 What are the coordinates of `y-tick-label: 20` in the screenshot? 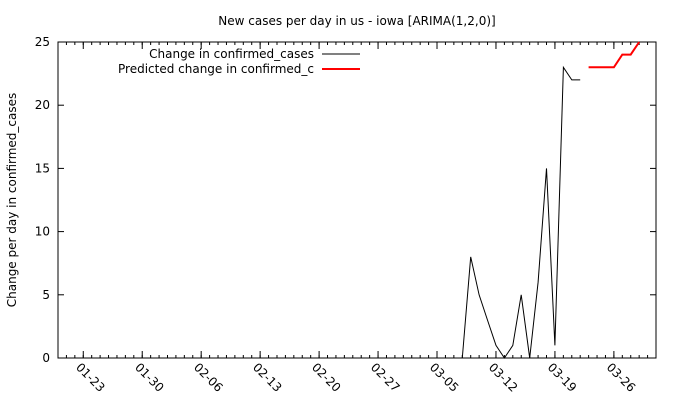 It's located at (42, 105).